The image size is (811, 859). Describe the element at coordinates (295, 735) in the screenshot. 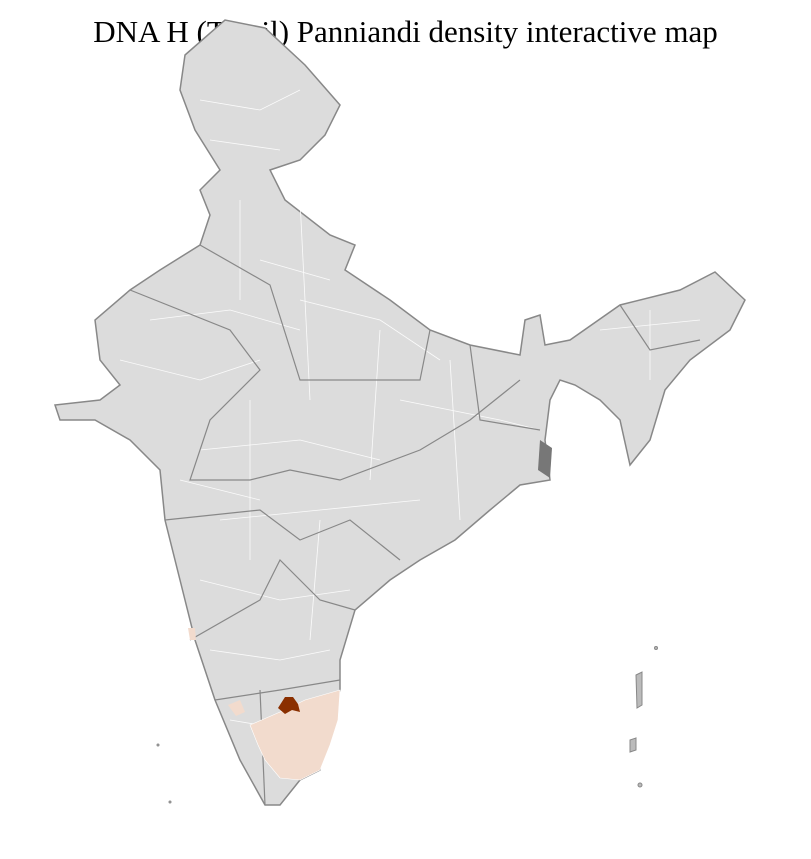

I see `tamil-nadu-low-density` at that location.